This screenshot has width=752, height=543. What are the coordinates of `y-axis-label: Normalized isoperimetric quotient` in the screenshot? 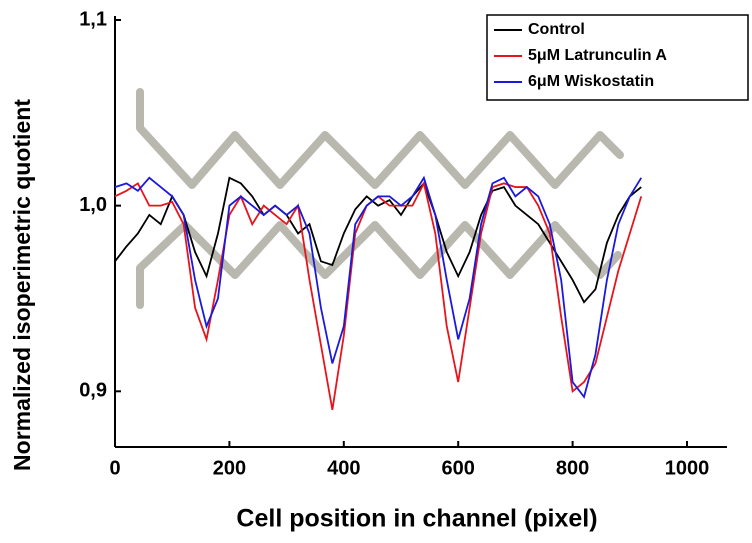 It's located at (22, 285).